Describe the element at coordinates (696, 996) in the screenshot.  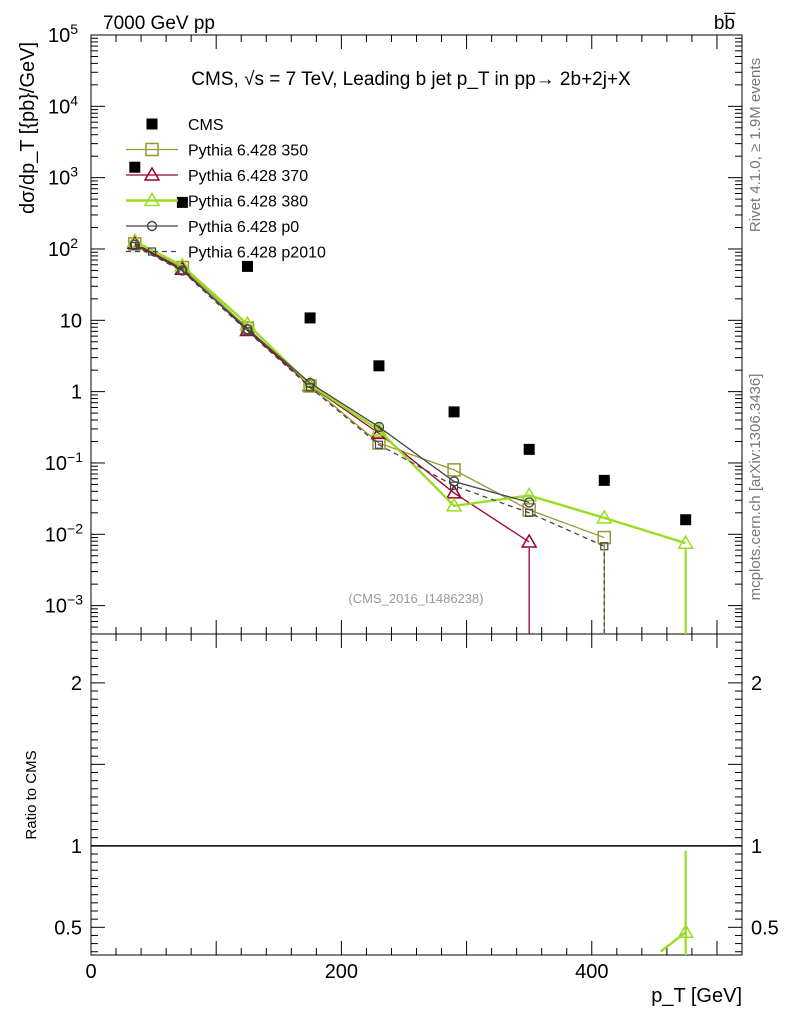
I see `x-axis-label: p_T [GeV]` at that location.